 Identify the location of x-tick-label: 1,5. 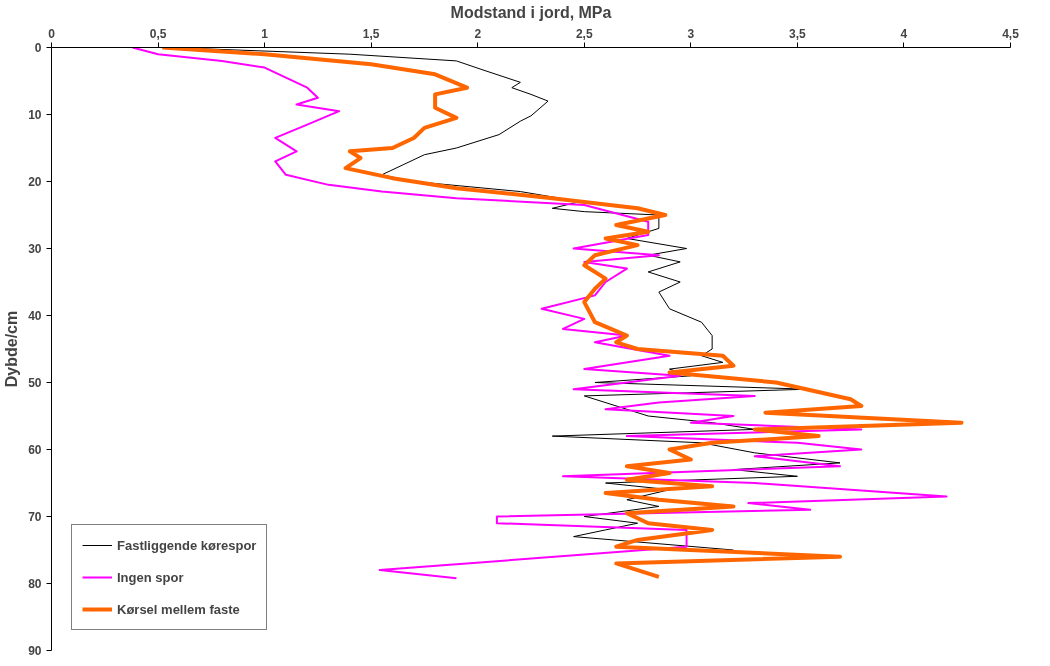
(371, 33).